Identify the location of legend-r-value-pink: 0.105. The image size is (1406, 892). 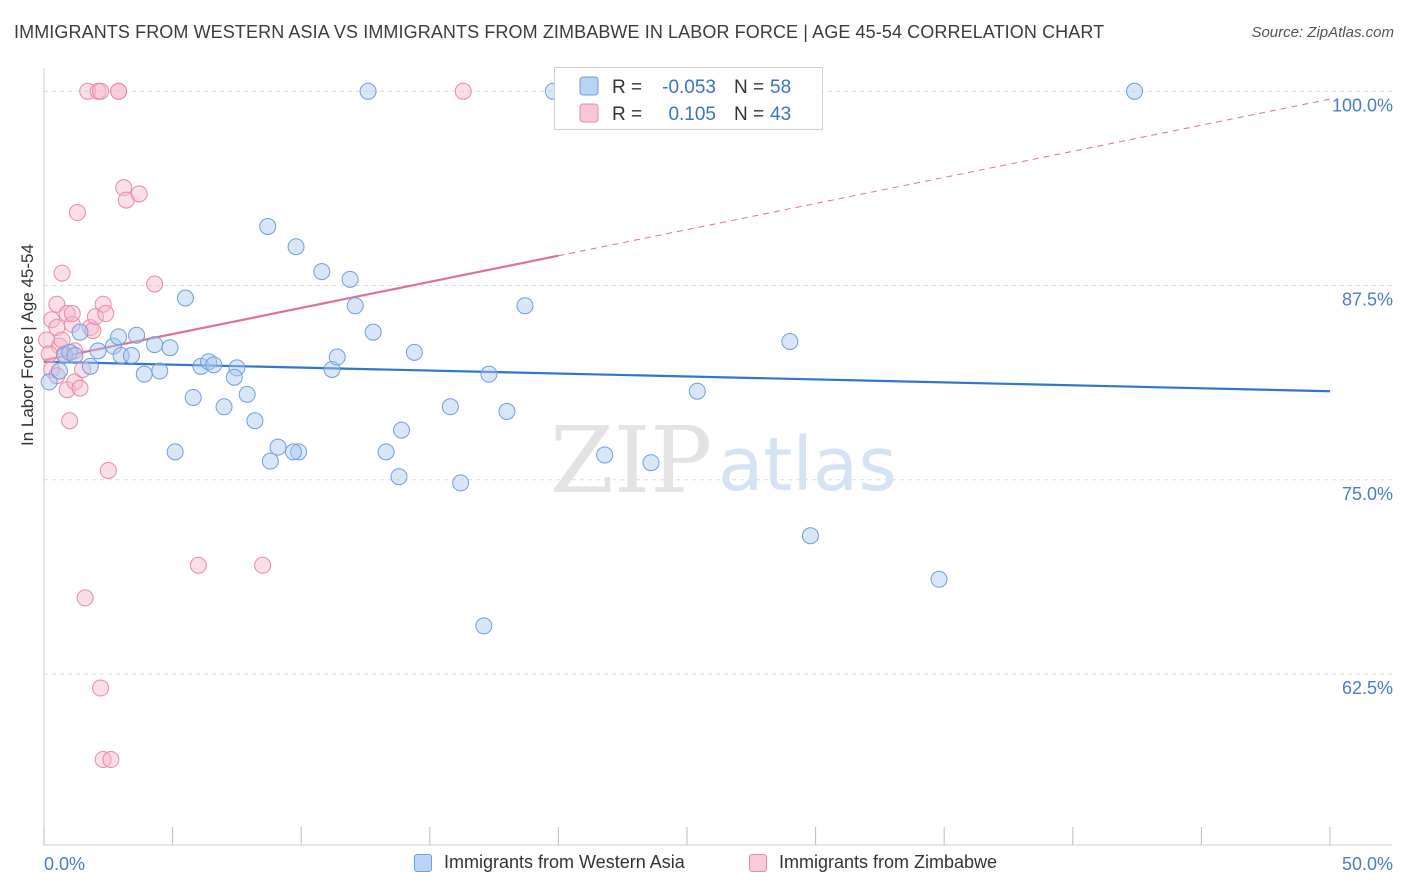
(692, 114).